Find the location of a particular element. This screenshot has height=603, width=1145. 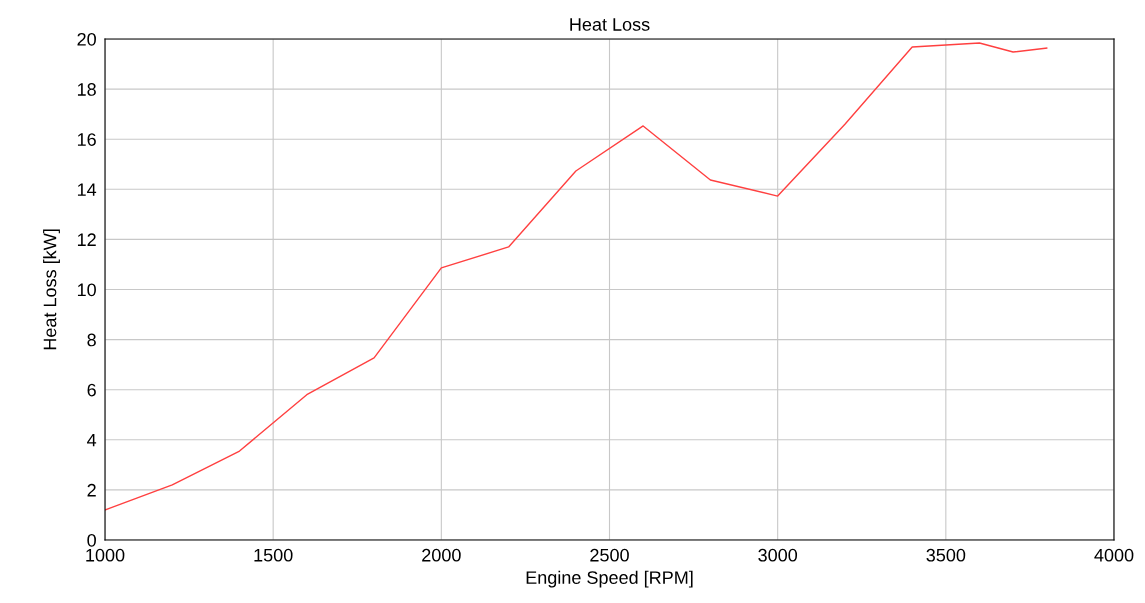

y-tick-label: 2 is located at coordinates (91, 490).